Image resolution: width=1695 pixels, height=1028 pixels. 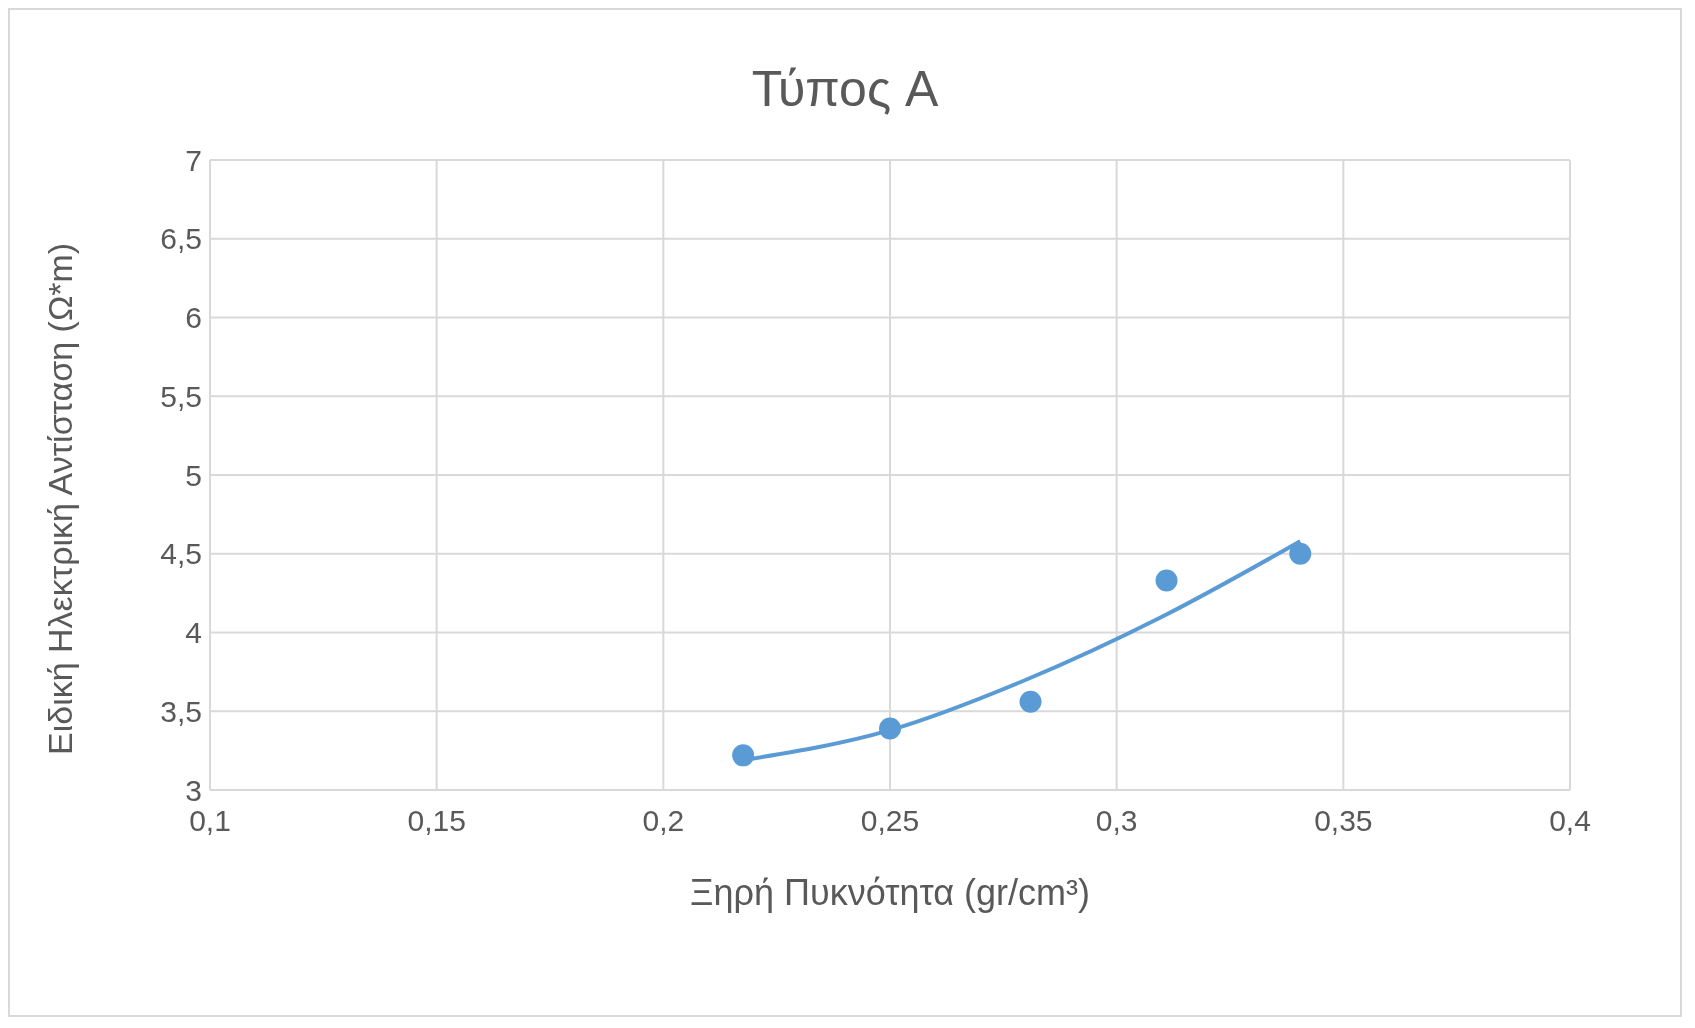 I want to click on x-tick-label: 0,3, so click(x=1116, y=821).